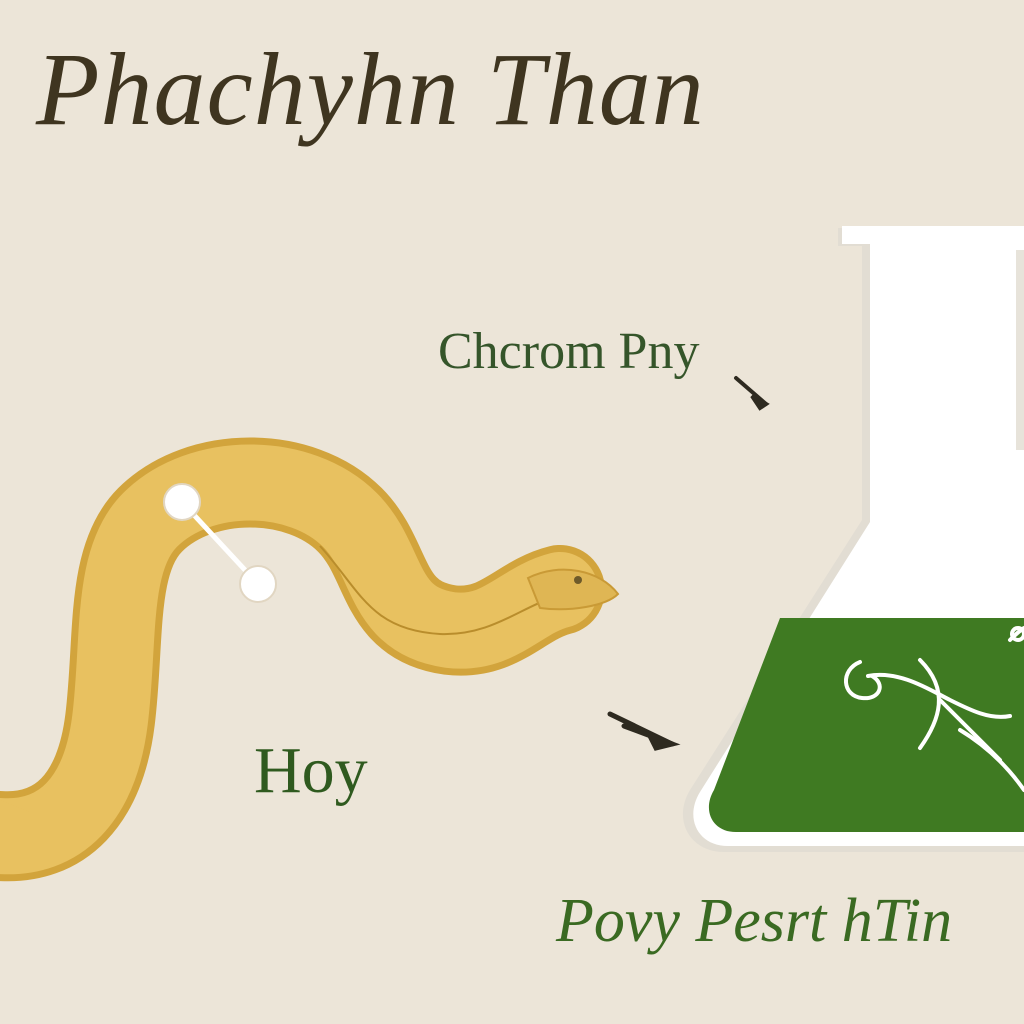 The height and width of the screenshot is (1024, 1024). Describe the element at coordinates (578, 580) in the screenshot. I see `snake-eye` at that location.